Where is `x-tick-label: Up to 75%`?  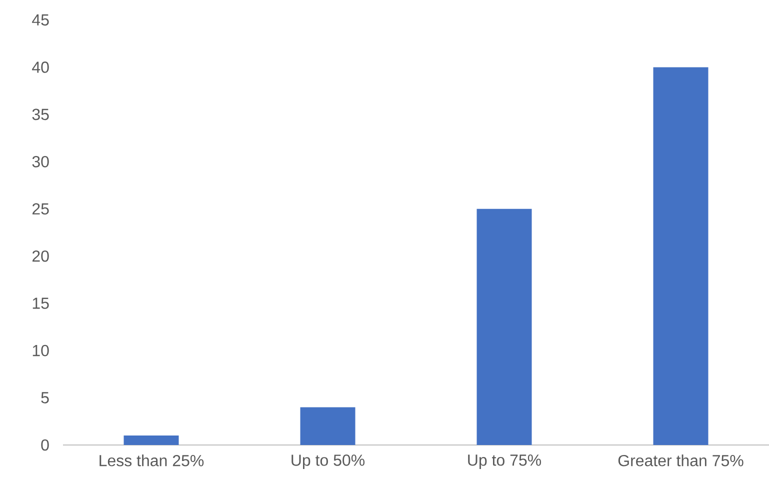 x-tick-label: Up to 75% is located at coordinates (505, 461).